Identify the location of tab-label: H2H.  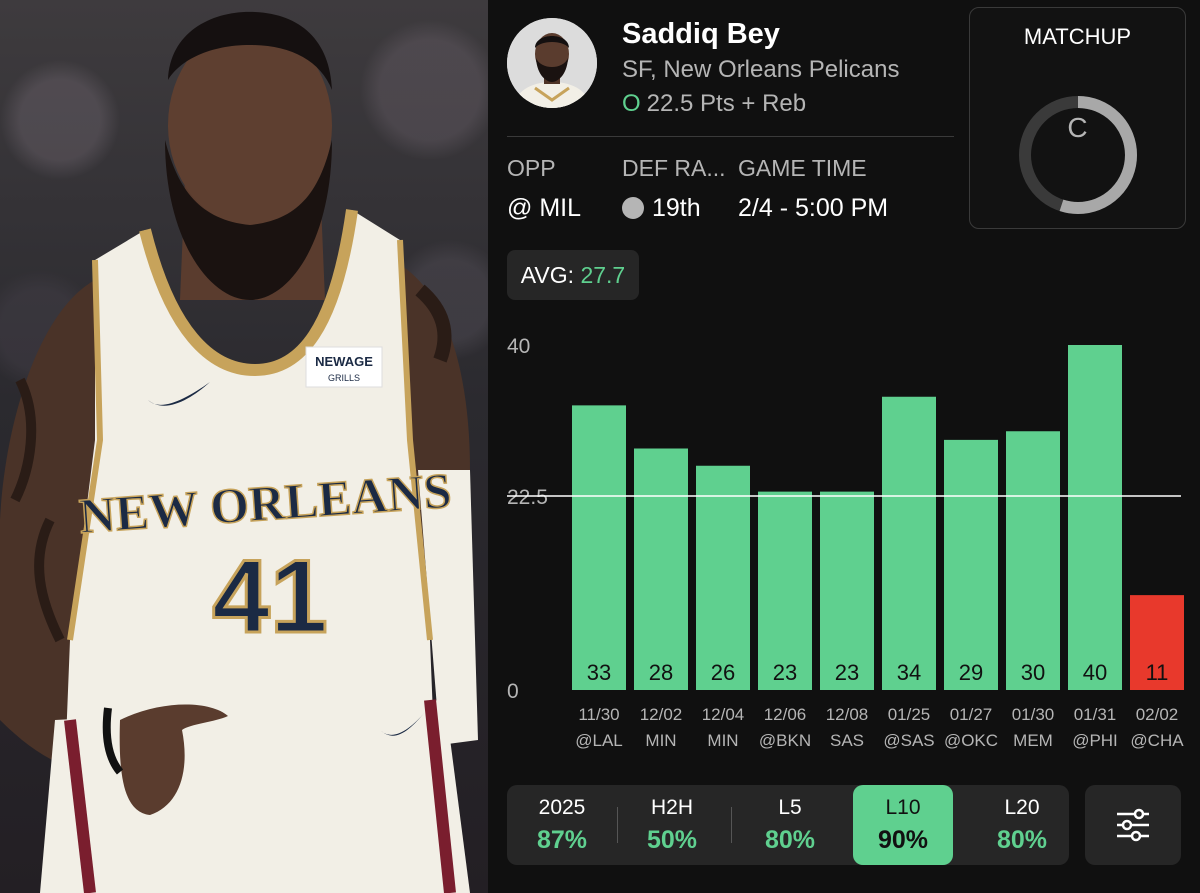
(671, 807).